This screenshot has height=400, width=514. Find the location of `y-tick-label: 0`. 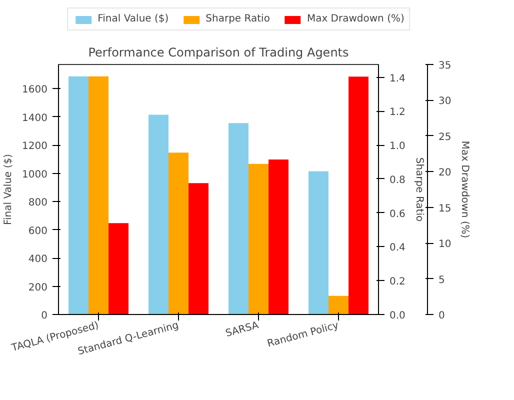

y-tick-label: 0 is located at coordinates (44, 316).